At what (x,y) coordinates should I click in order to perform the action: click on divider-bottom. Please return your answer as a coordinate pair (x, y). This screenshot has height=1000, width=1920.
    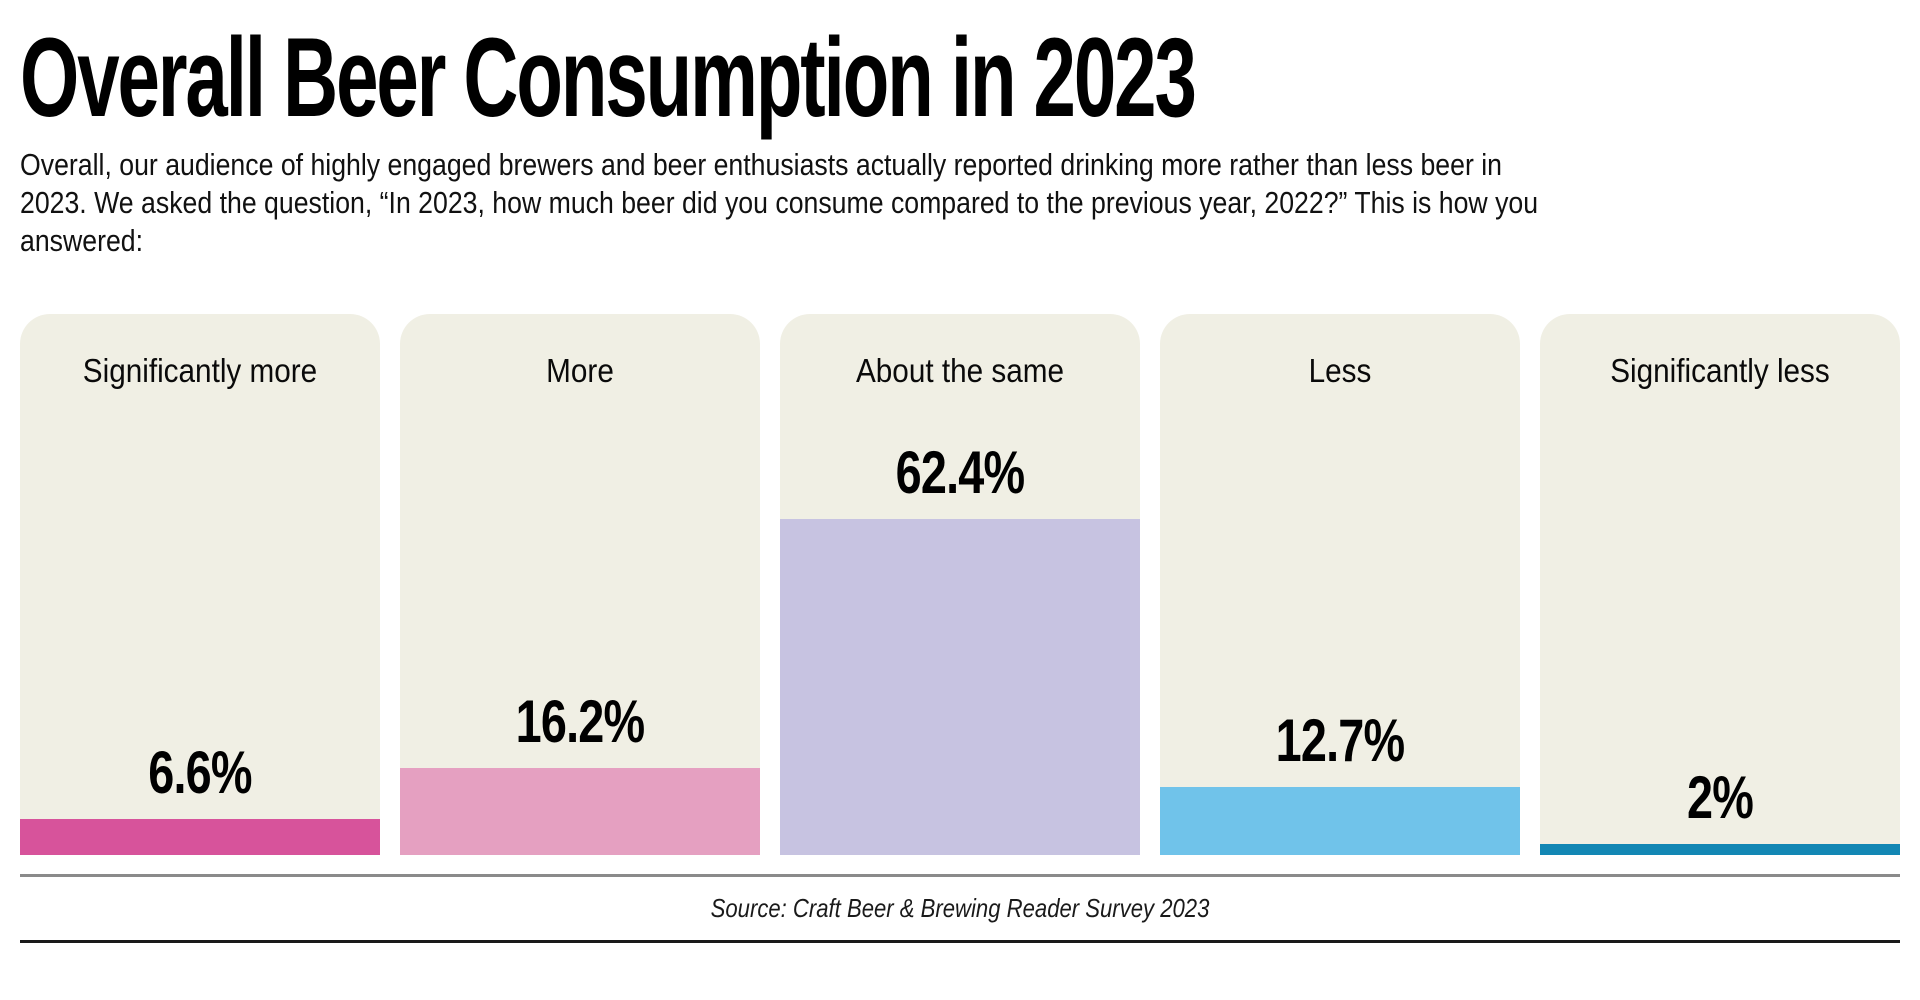
    Looking at the image, I should click on (960, 941).